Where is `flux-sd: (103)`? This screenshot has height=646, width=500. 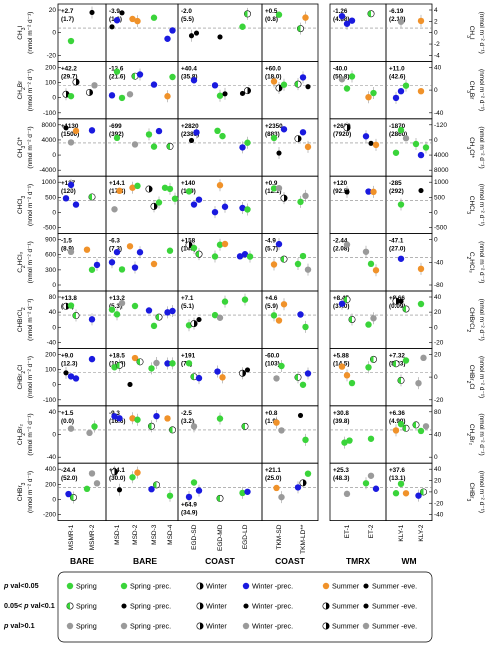 flux-sd: (103) is located at coordinates (272, 363).